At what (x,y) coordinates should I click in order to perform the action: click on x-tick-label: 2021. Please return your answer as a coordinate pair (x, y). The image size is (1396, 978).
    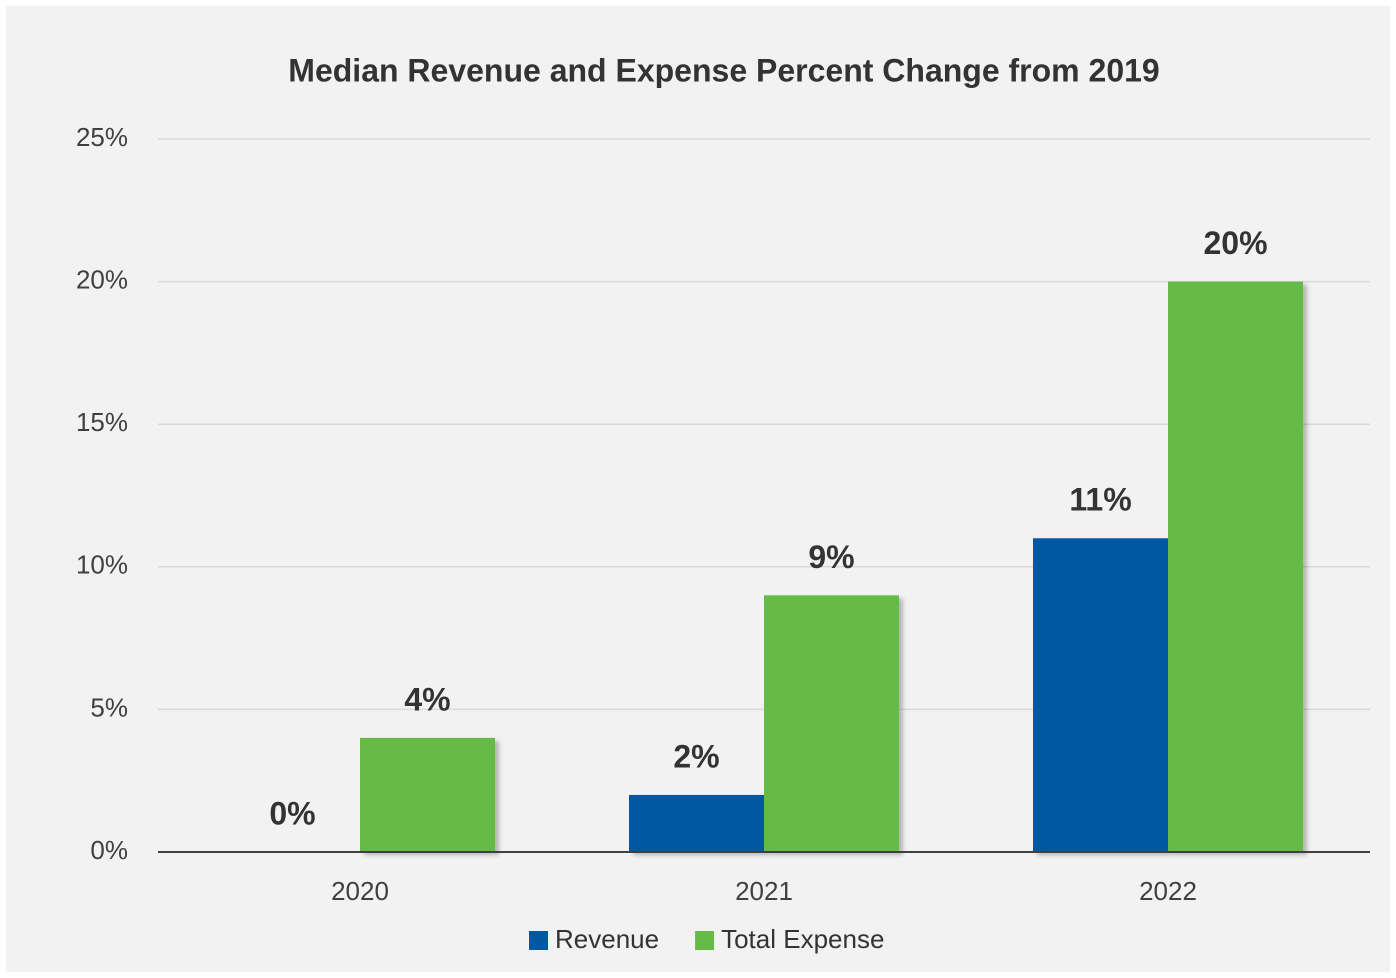
    Looking at the image, I should click on (764, 891).